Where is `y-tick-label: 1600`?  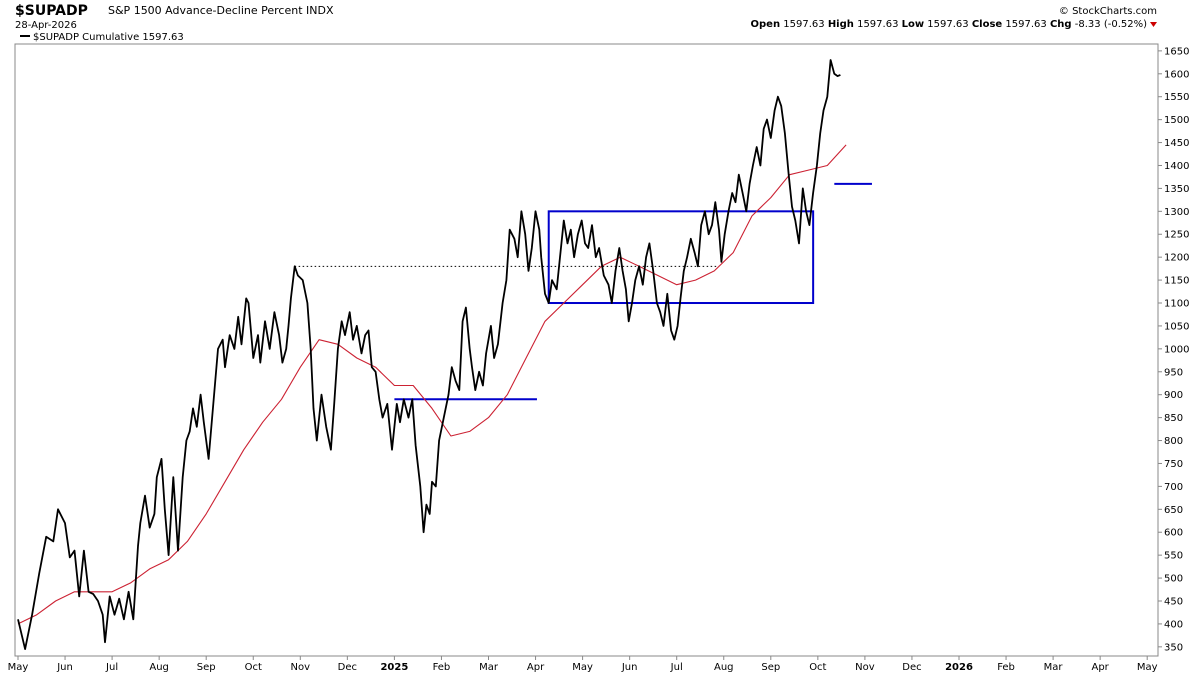
y-tick-label: 1600 is located at coordinates (1176, 74).